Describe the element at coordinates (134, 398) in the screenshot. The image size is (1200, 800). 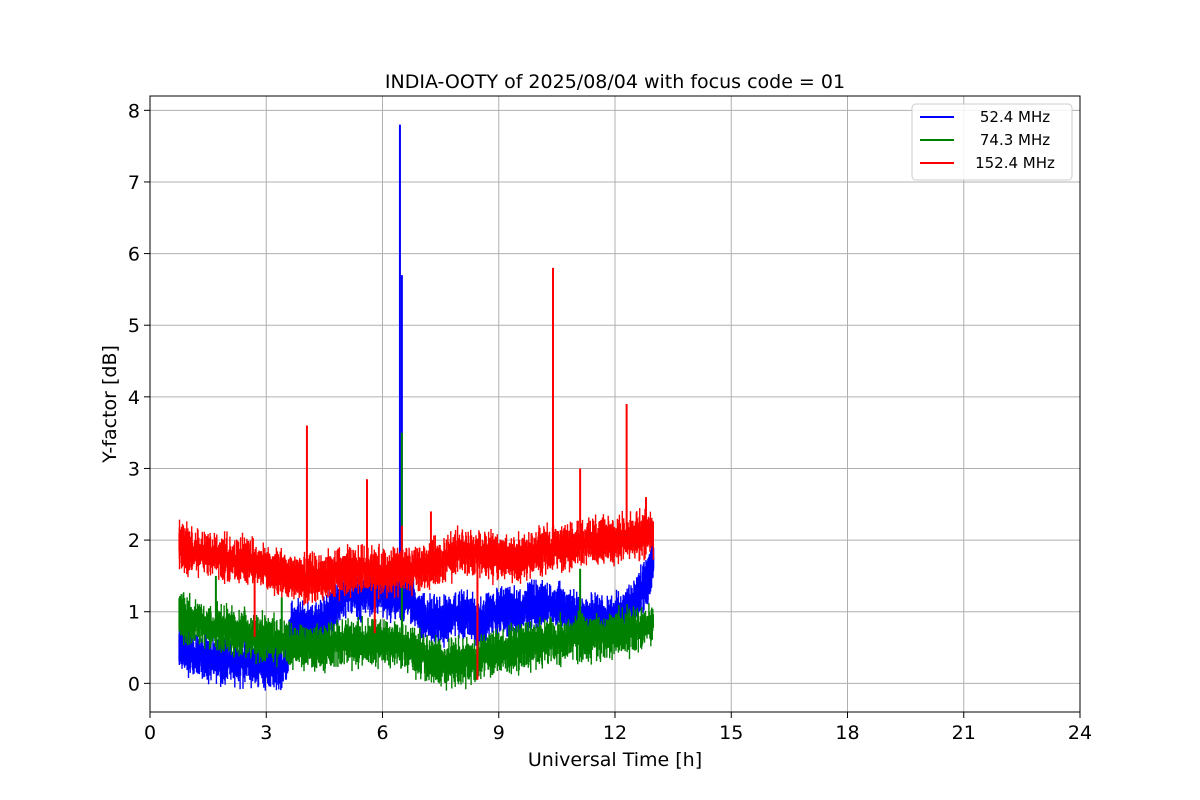
I see `y-tick-label: 4` at that location.